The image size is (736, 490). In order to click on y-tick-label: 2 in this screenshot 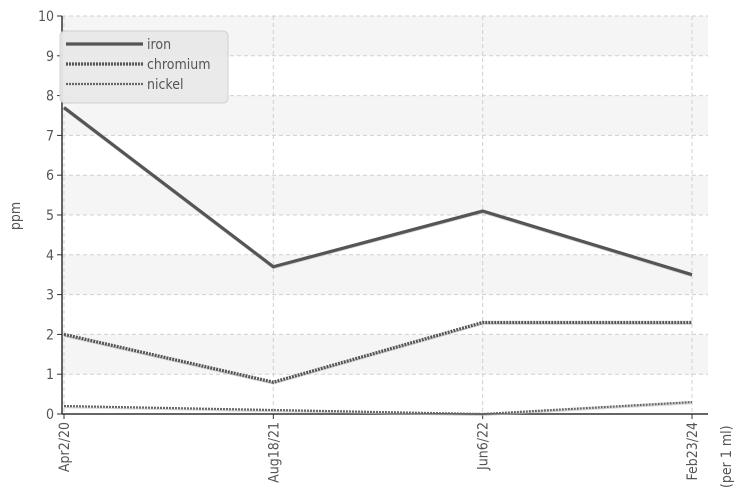, I will do `click(50, 335)`.